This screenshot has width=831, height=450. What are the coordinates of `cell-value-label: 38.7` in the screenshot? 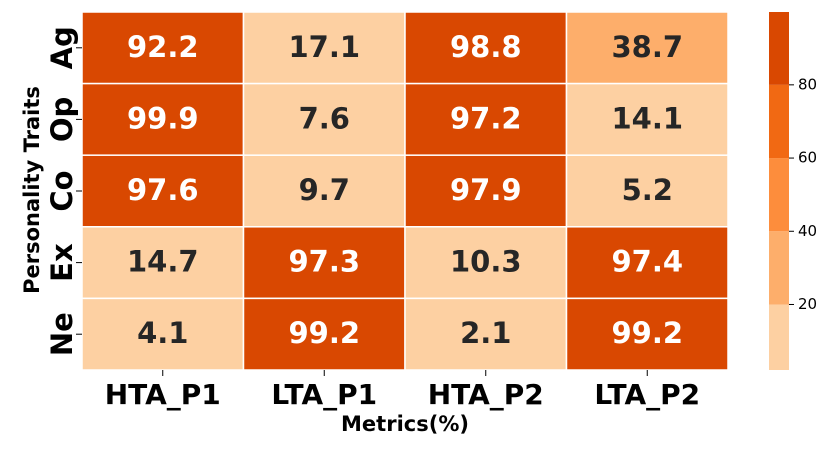 It's located at (647, 47).